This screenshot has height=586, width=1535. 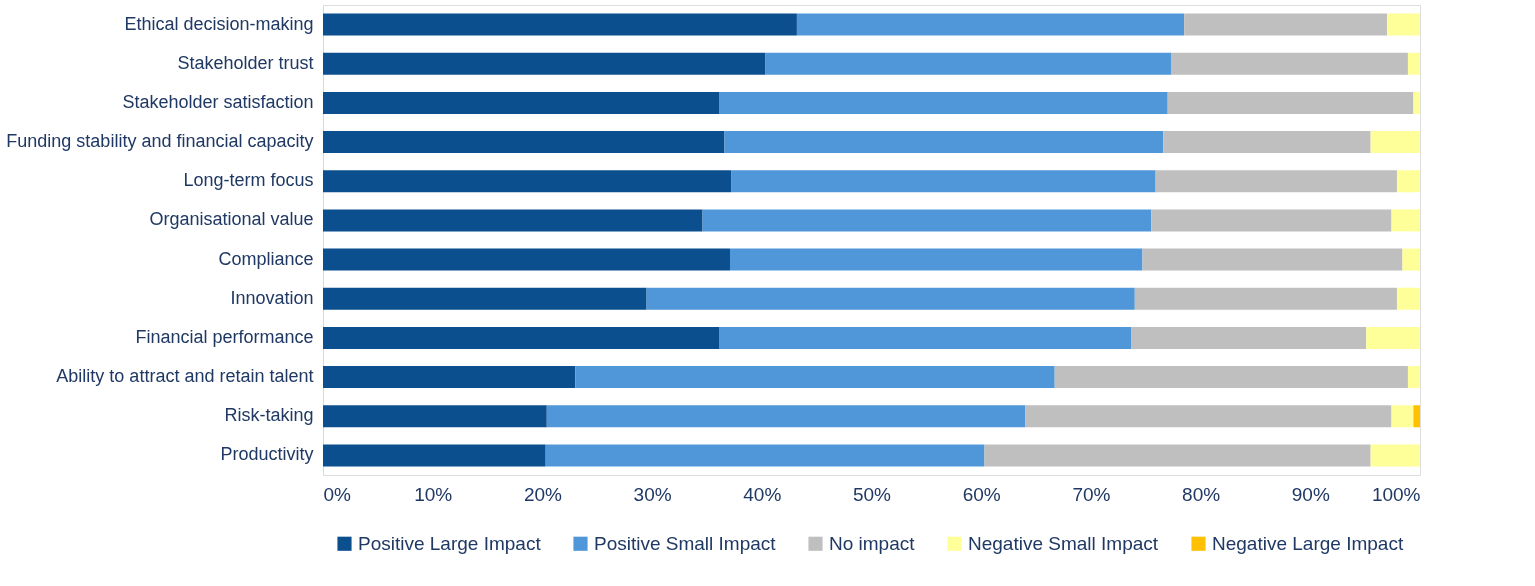 What do you see at coordinates (1310, 494) in the screenshot?
I see `x-tick-label: 90%` at bounding box center [1310, 494].